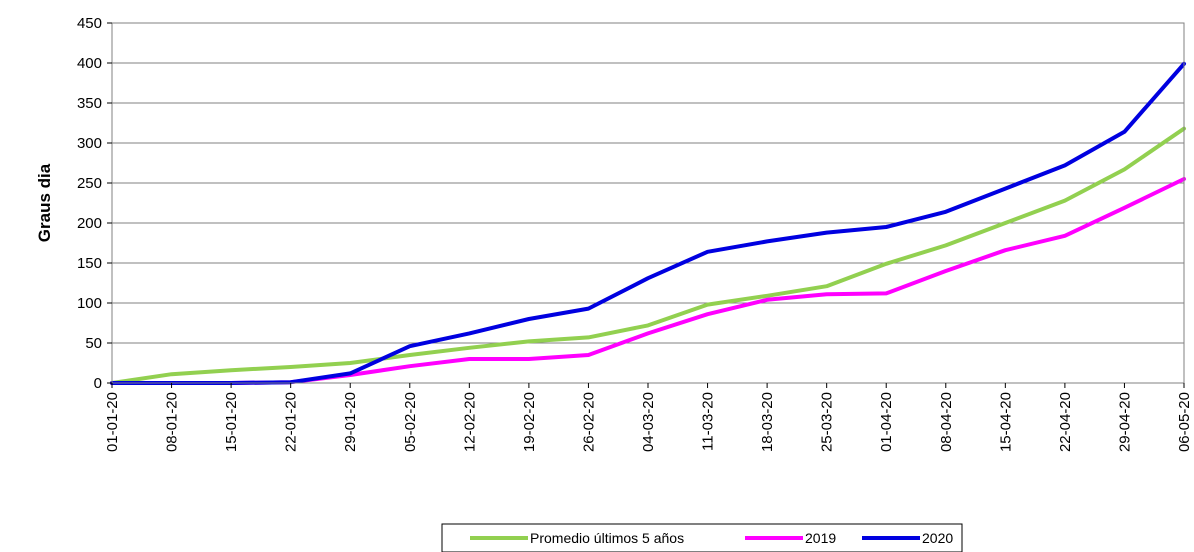 The image size is (1194, 552). Describe the element at coordinates (820, 538) in the screenshot. I see `legend-label-1: 2019` at that location.